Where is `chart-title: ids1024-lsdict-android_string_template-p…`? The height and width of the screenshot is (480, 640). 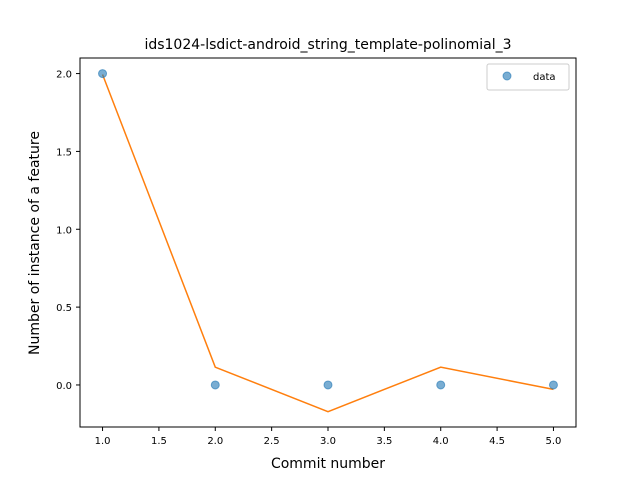 chart-title: ids1024-lsdict-android_string_template-p… is located at coordinates (327, 45).